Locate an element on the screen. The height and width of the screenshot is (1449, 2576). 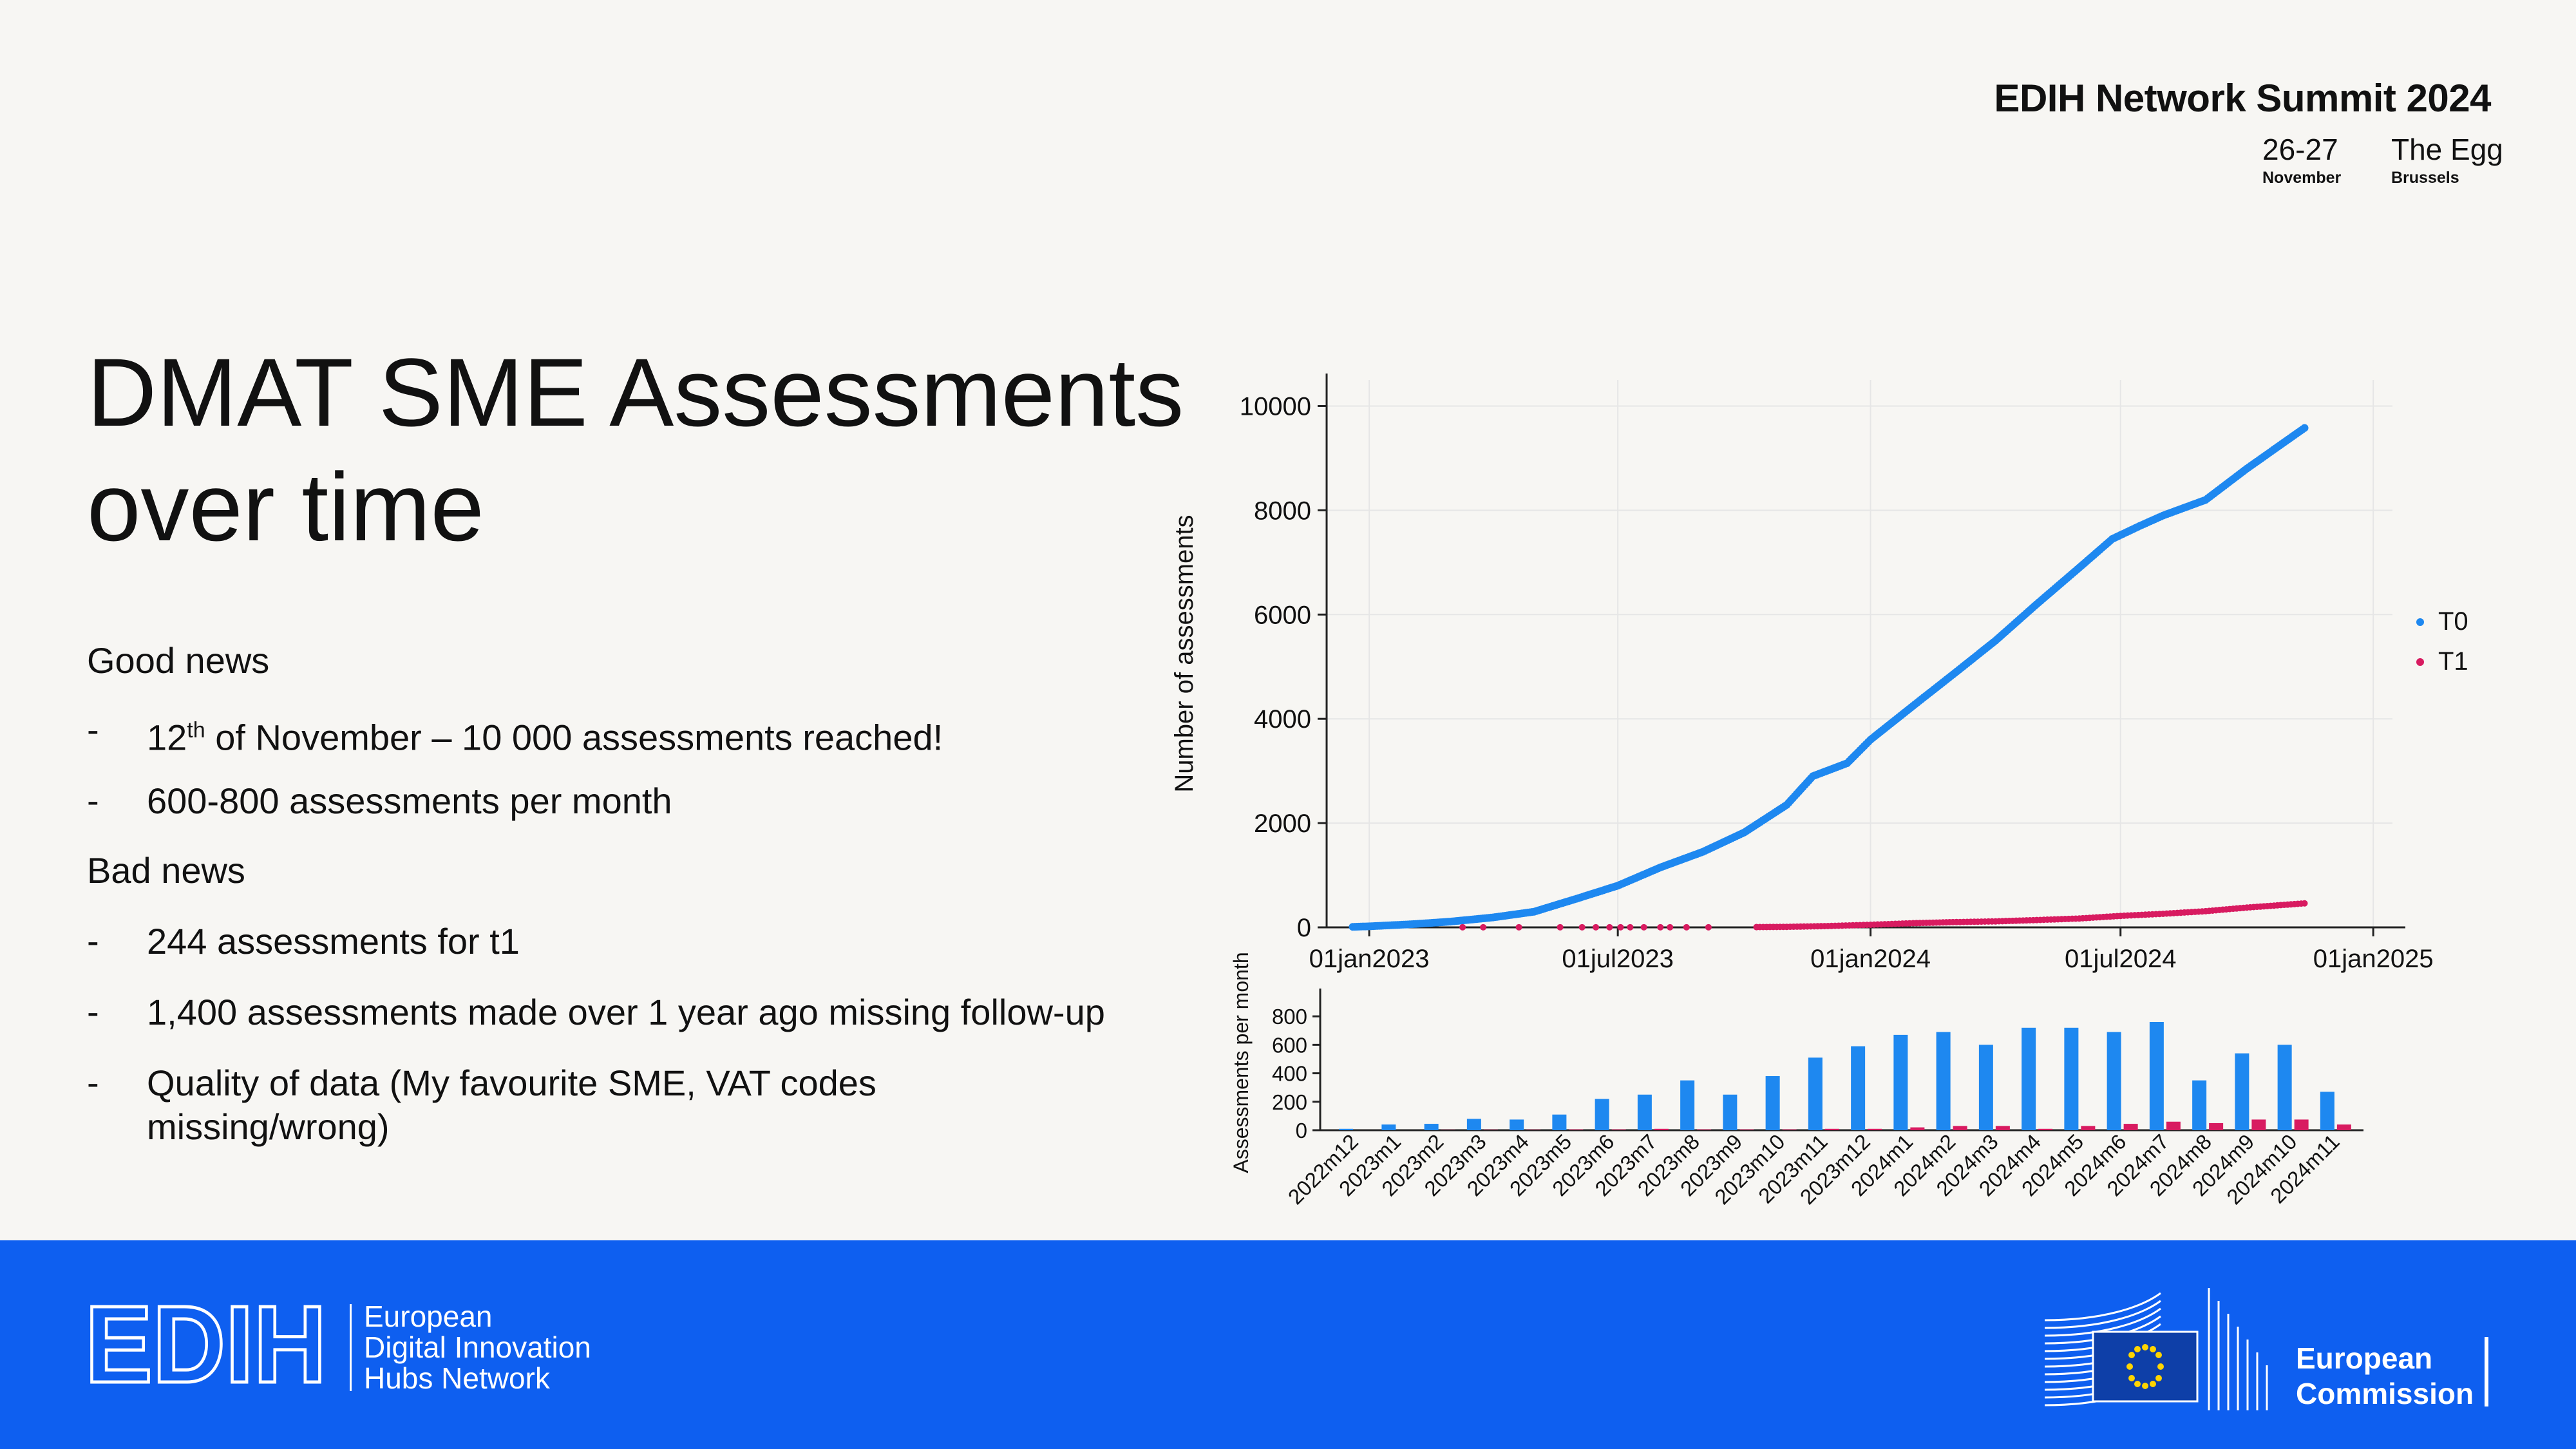
x-tick-label: 01jan2023 is located at coordinates (1370, 959).